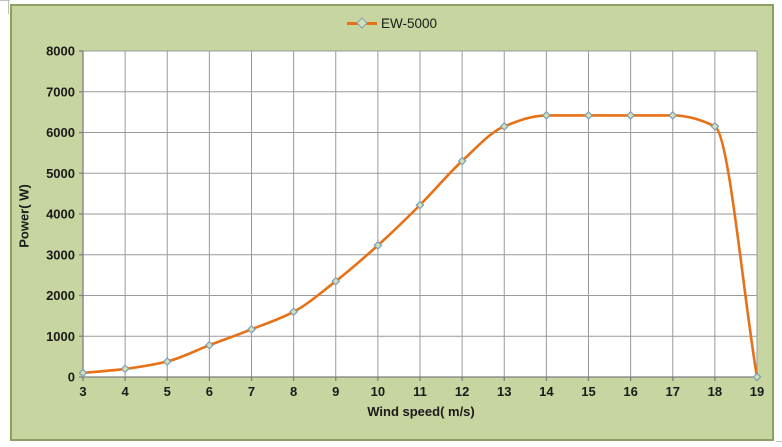  What do you see at coordinates (420, 391) in the screenshot?
I see `x-tick-label: 11` at bounding box center [420, 391].